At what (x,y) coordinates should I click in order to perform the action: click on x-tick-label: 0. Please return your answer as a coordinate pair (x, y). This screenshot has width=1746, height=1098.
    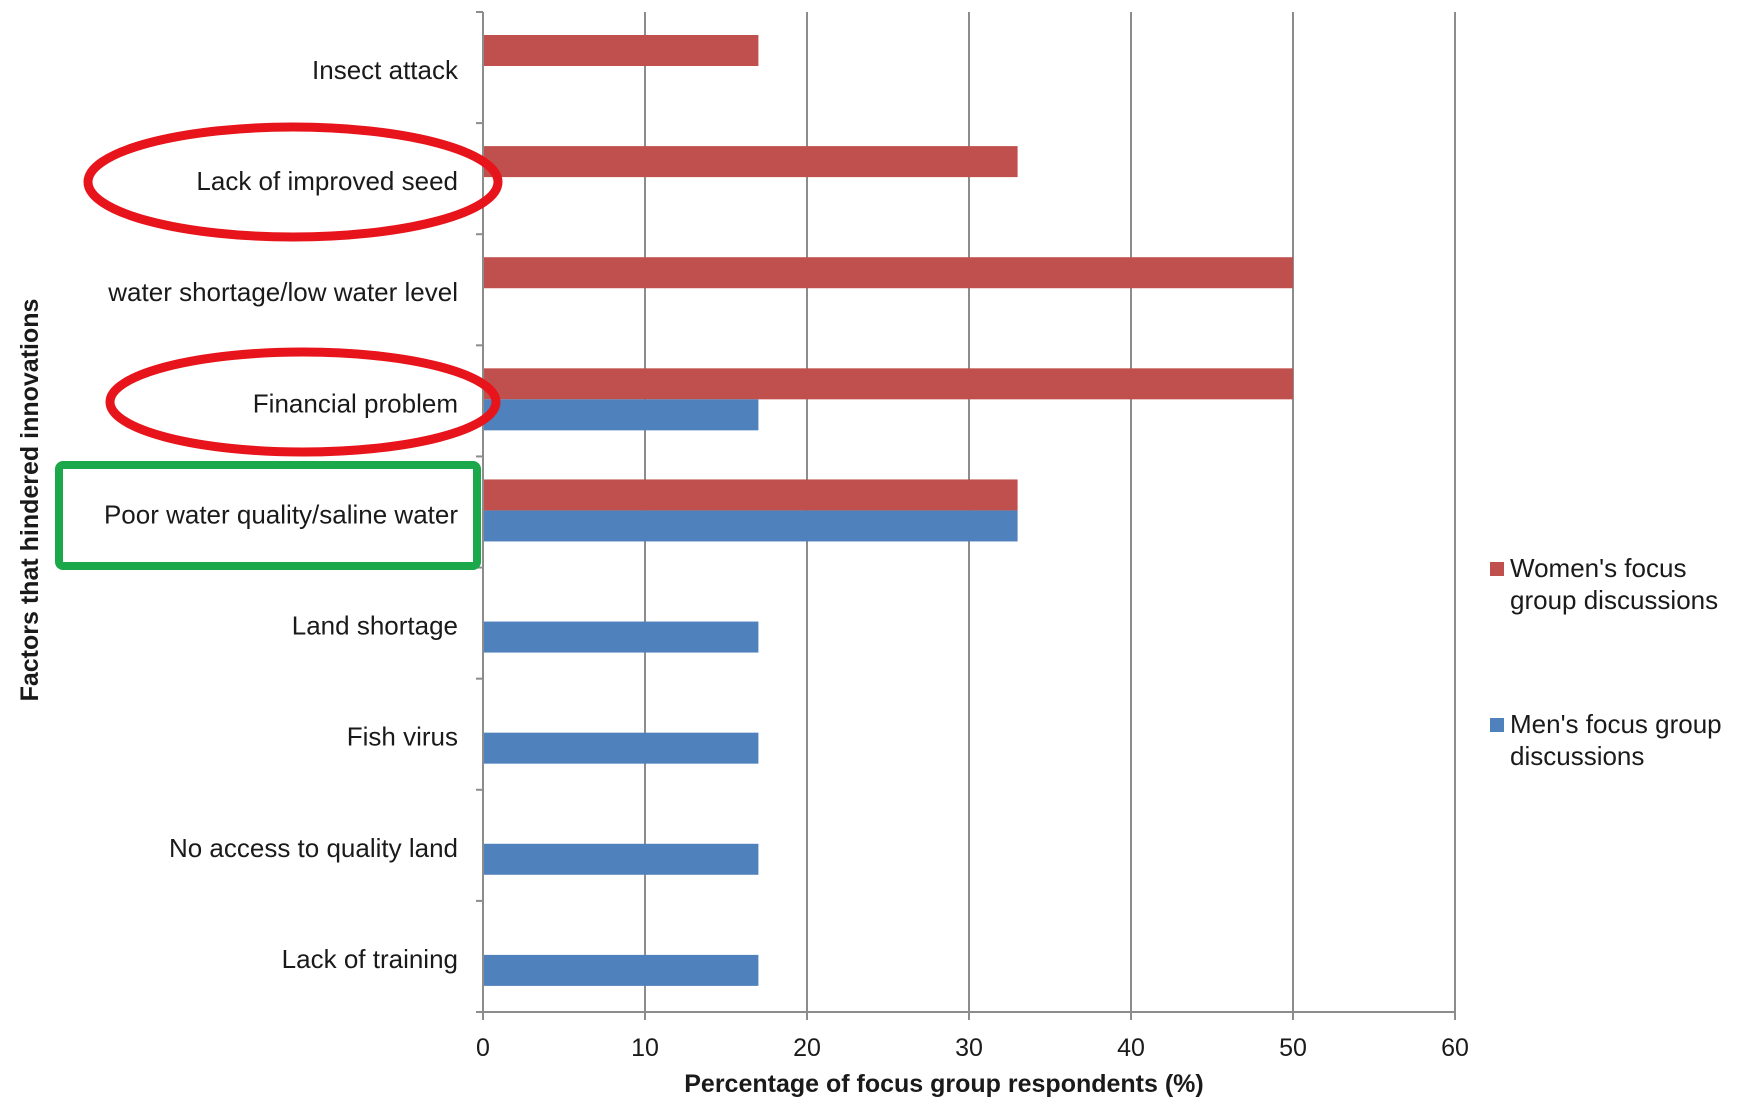
    Looking at the image, I should click on (483, 1048).